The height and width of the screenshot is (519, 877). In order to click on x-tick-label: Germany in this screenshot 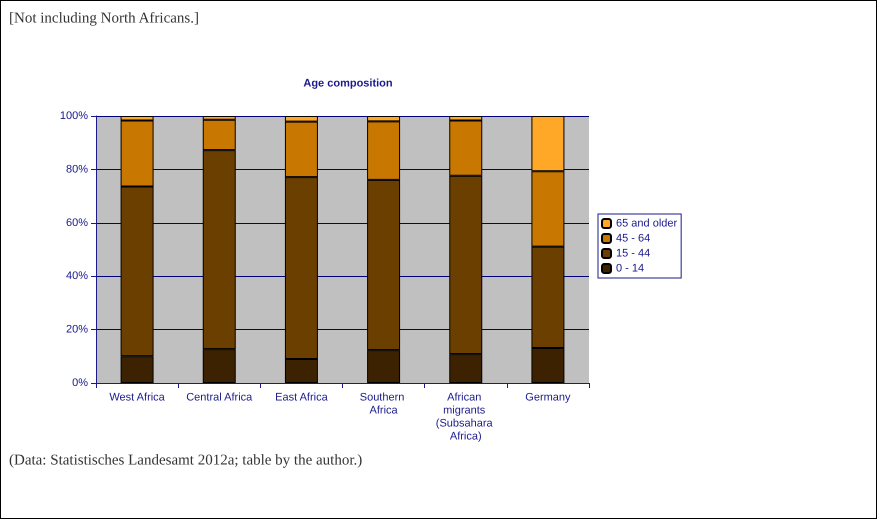, I will do `click(548, 398)`.